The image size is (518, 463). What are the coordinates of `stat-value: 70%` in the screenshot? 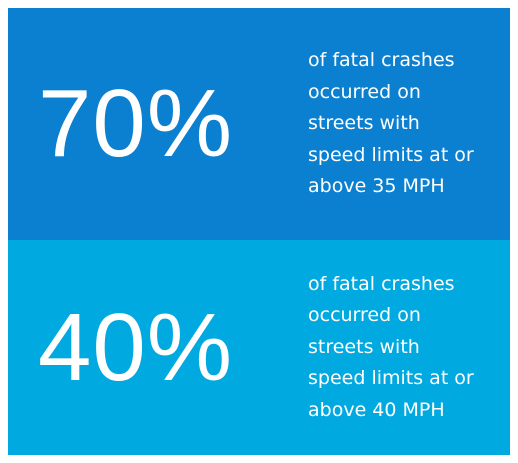 It's located at (136, 123).